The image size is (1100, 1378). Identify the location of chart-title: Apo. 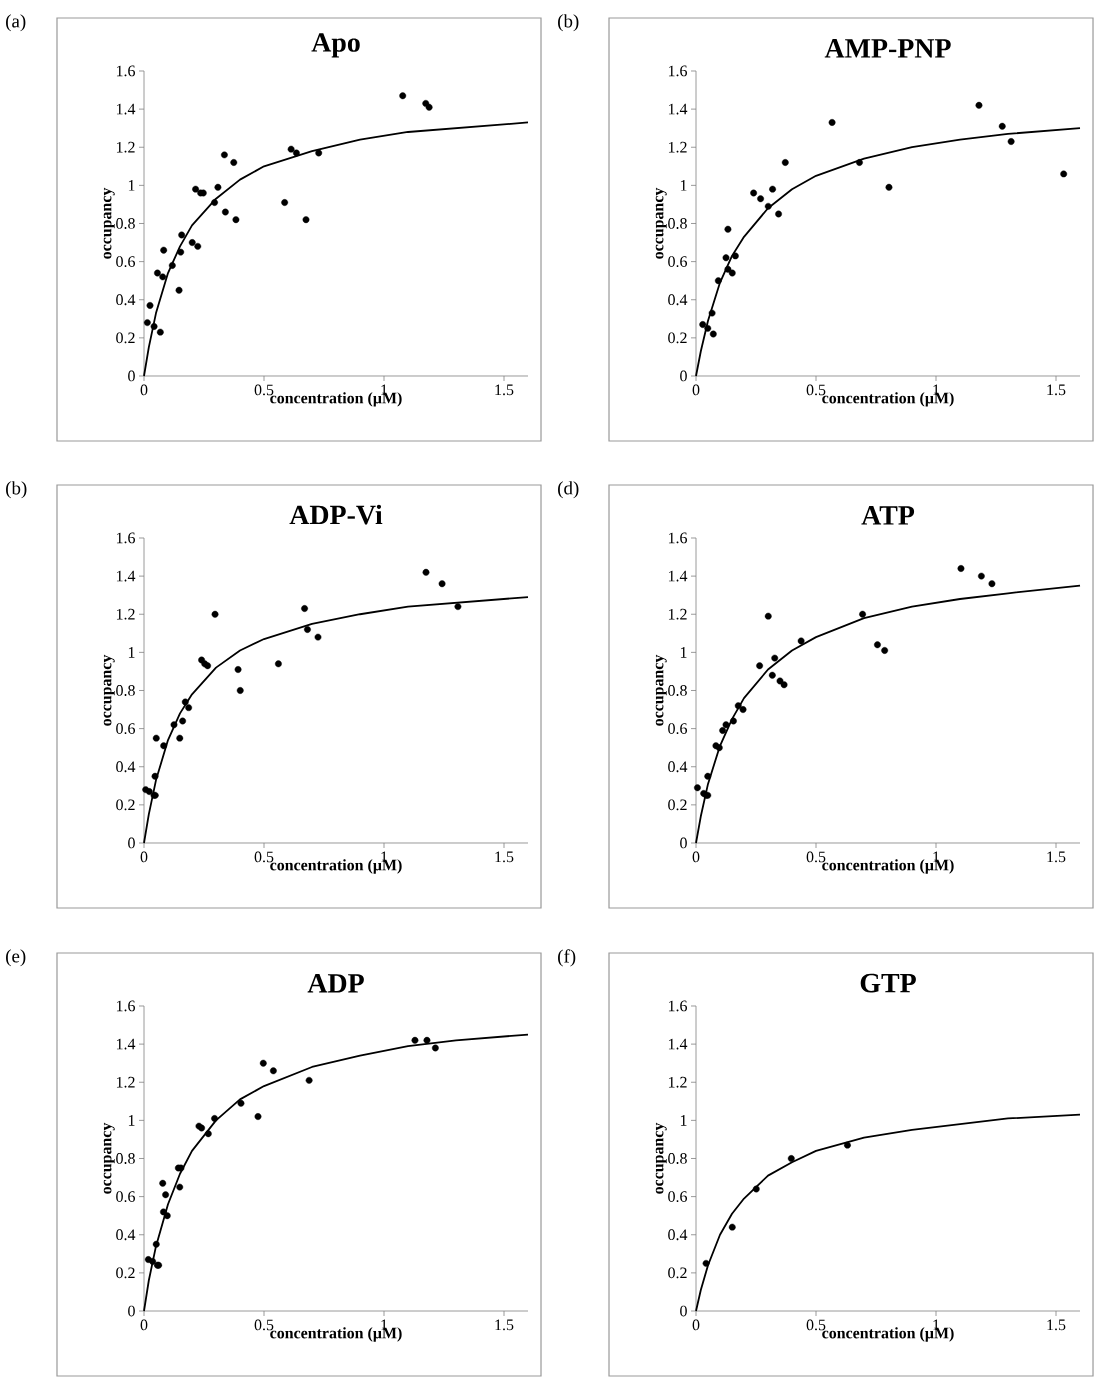
(335, 45).